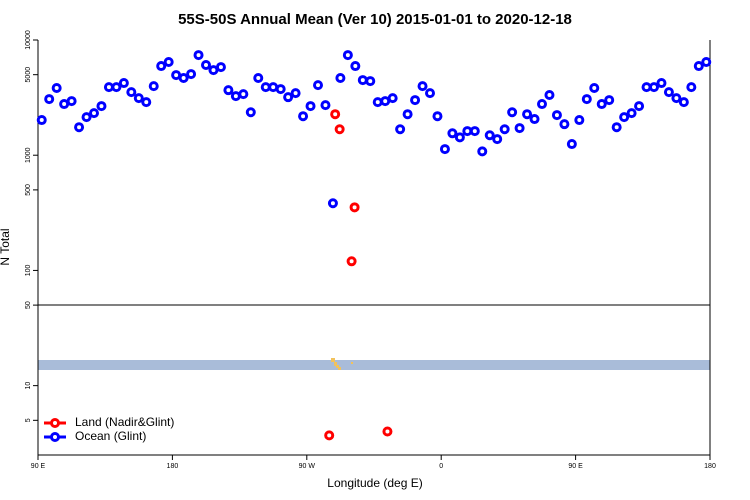 The width and height of the screenshot is (750, 500). What do you see at coordinates (307, 466) in the screenshot?
I see `x-tick-label: 90 W` at bounding box center [307, 466].